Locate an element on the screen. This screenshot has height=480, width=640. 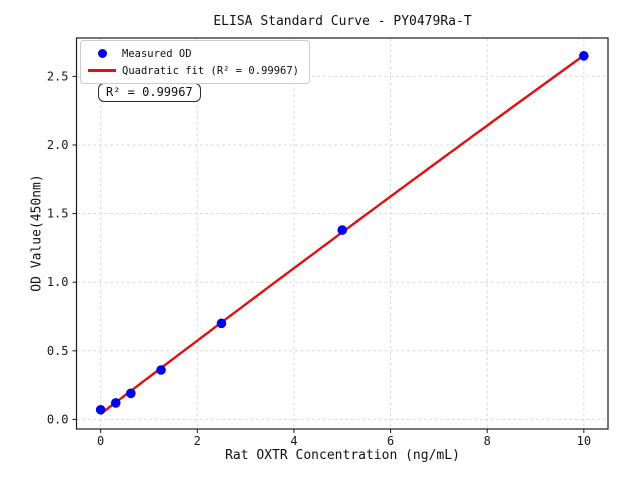
chart-title: ELISA Standard Curve - PY0479Ra-T is located at coordinates (342, 21).